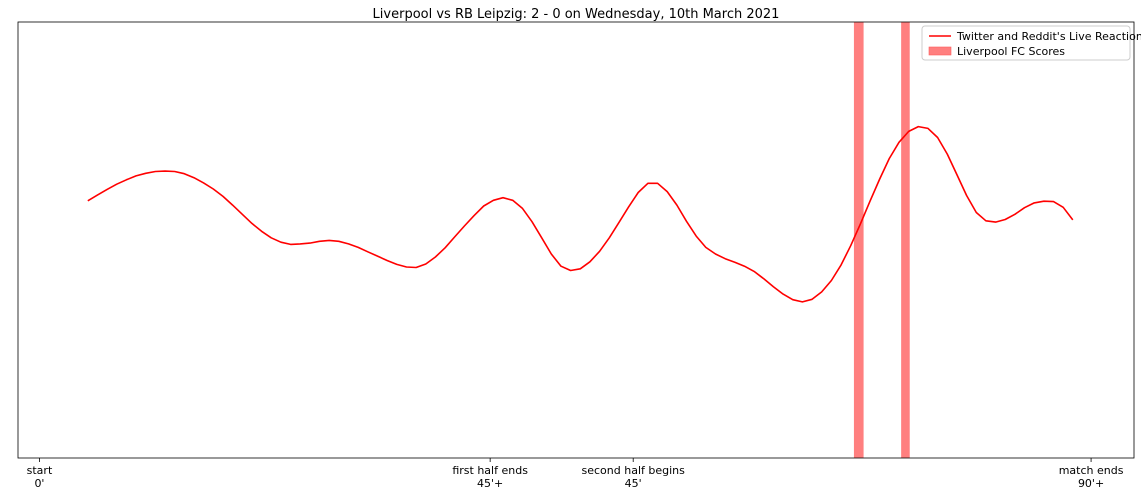 The height and width of the screenshot is (493, 1141). What do you see at coordinates (490, 477) in the screenshot?
I see `x-tick-label: first half ends 45'+` at bounding box center [490, 477].